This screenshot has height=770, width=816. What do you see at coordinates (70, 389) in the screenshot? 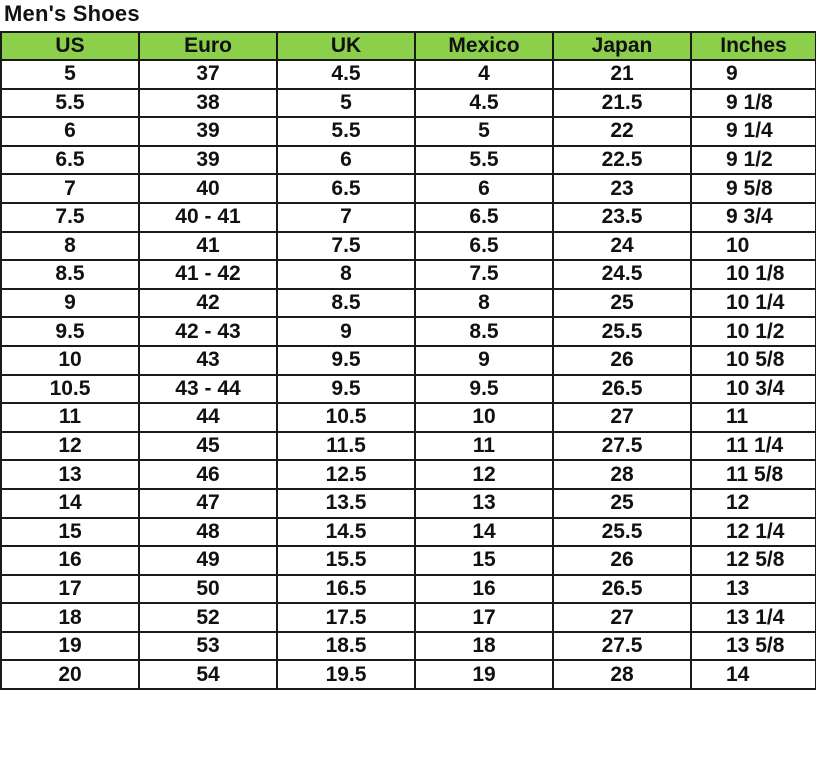
I see `cell-us: 10.5` at bounding box center [70, 389].